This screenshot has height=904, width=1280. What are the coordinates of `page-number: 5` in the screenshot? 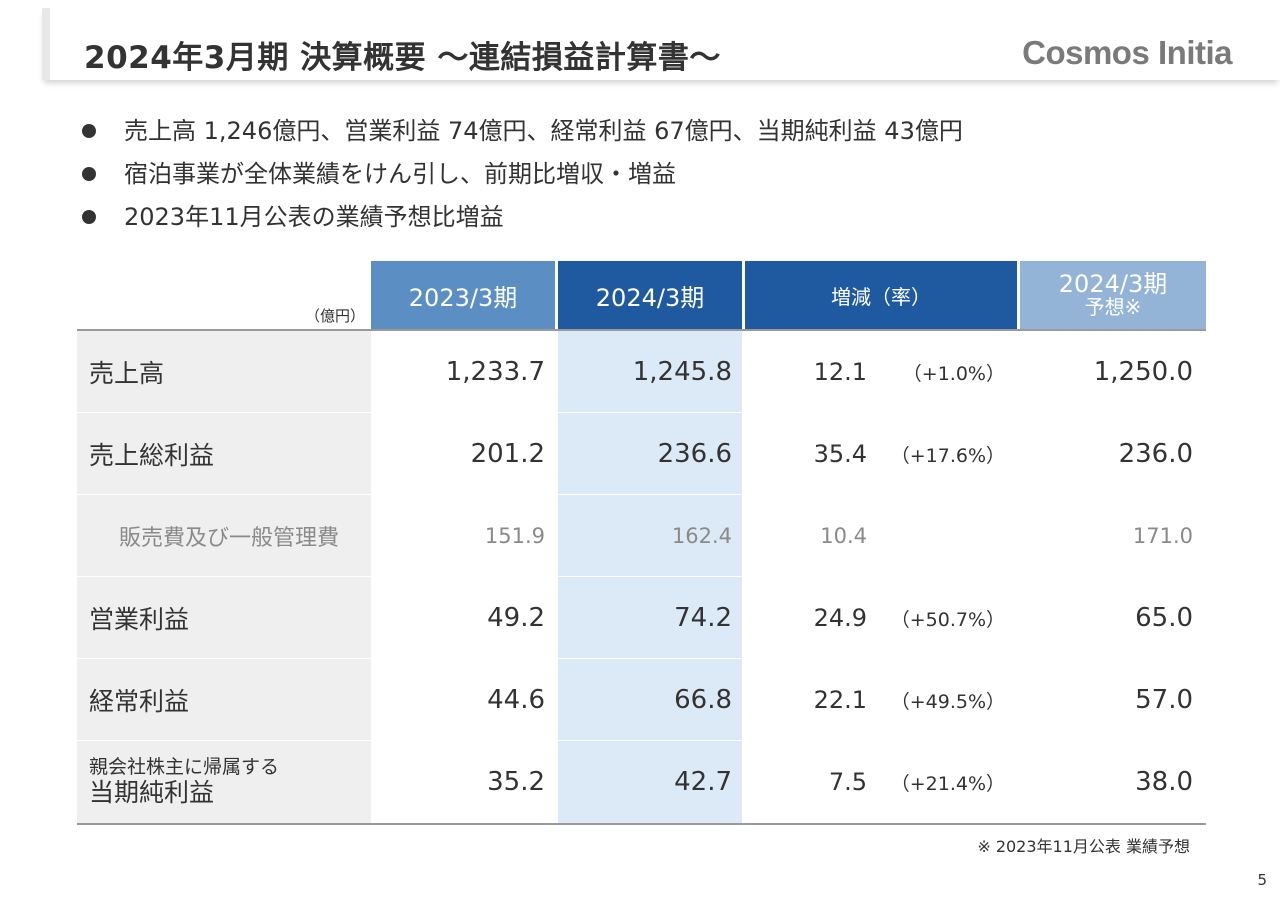 It's located at (1262, 880).